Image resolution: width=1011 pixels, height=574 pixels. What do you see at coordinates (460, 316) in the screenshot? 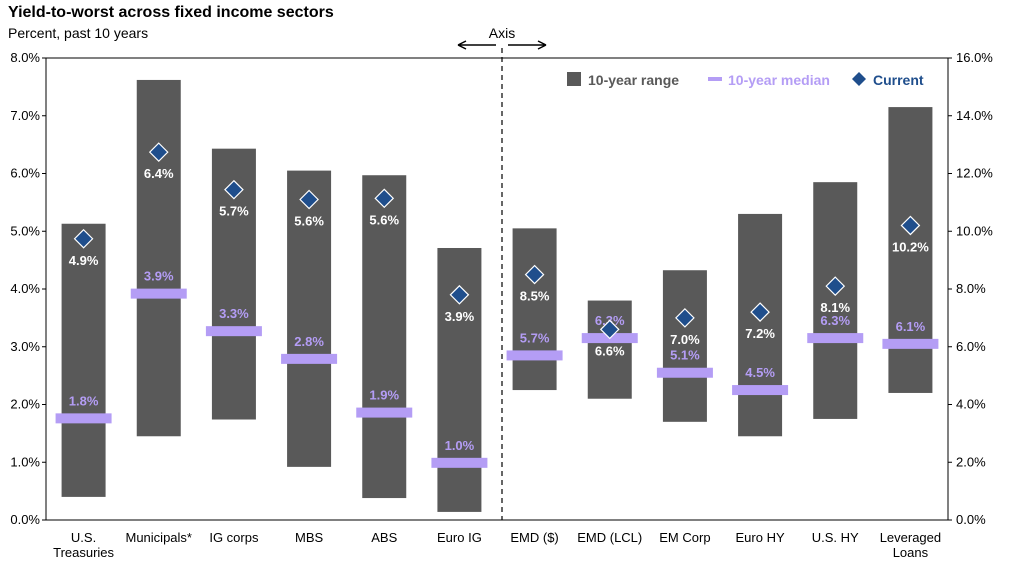
I see `current-label: 3.9%` at bounding box center [460, 316].